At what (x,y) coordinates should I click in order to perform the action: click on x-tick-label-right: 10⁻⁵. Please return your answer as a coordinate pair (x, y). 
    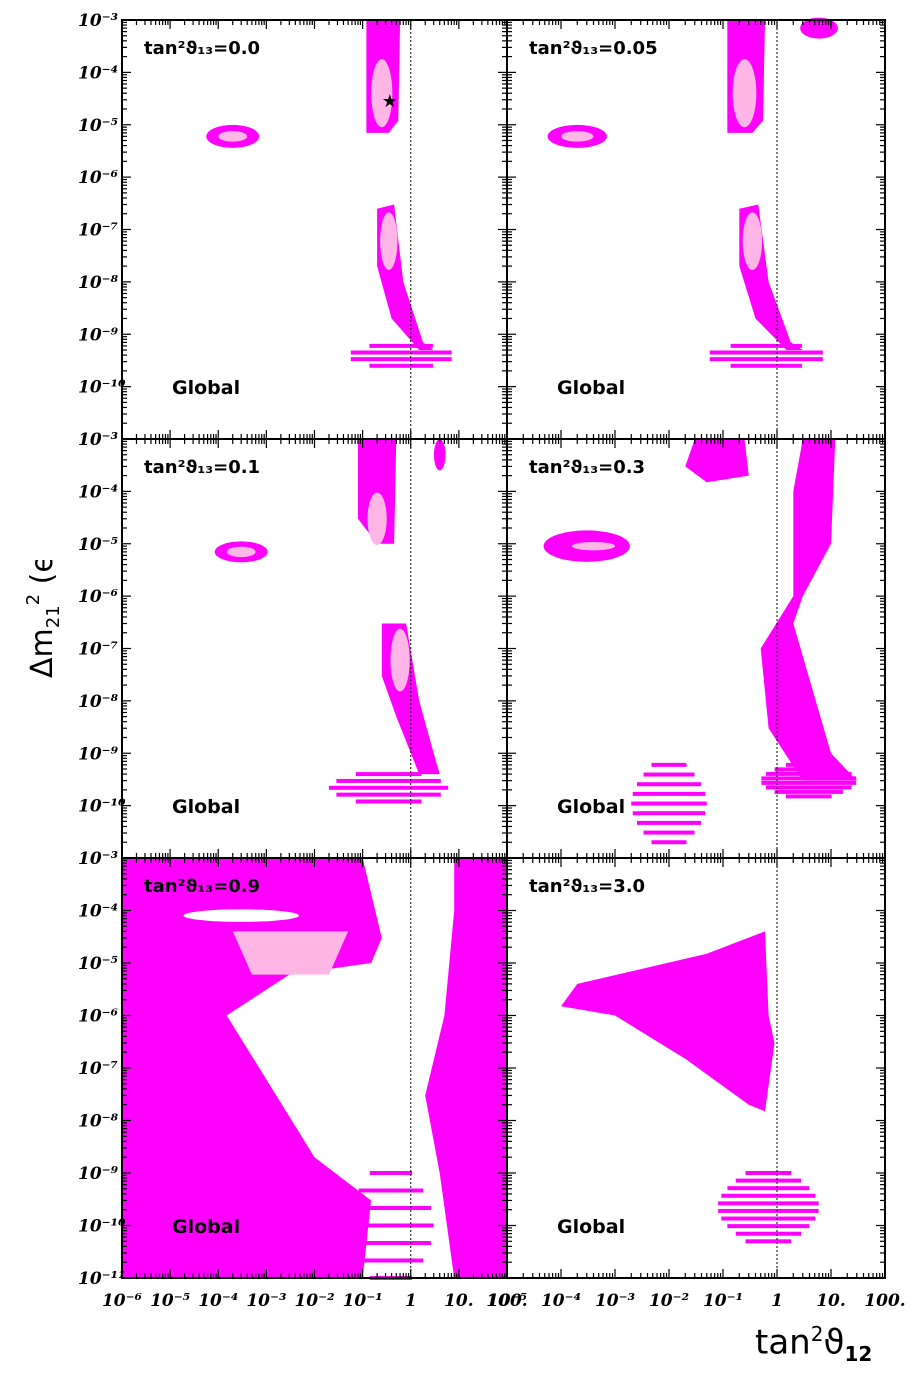
    Looking at the image, I should click on (507, 1301).